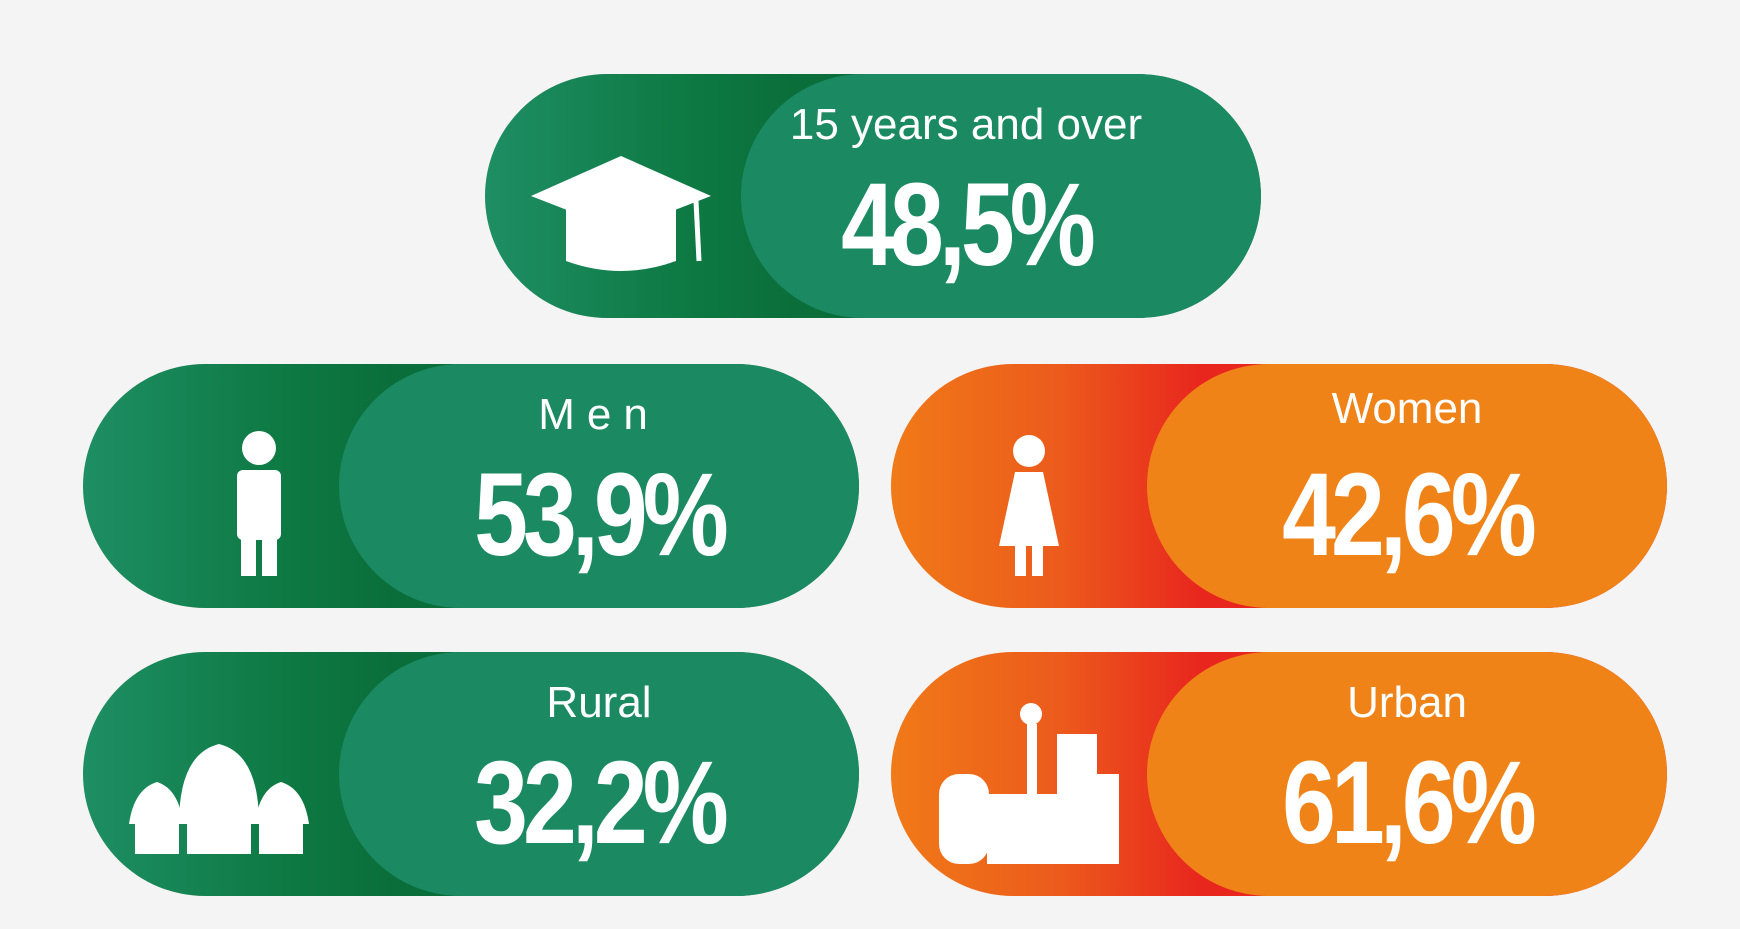 The height and width of the screenshot is (929, 1740). Describe the element at coordinates (601, 515) in the screenshot. I see `card-value: 53,9%` at that location.